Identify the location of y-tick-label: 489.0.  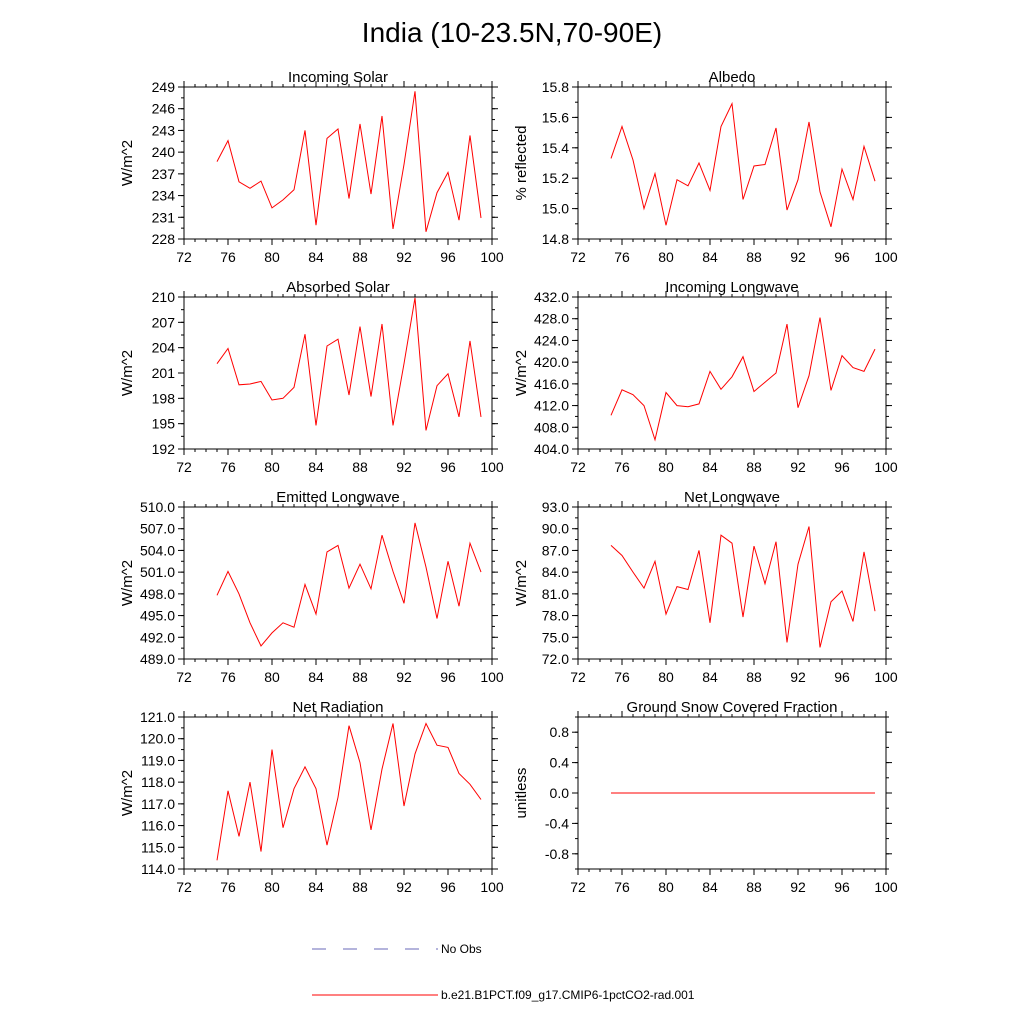
(157, 659).